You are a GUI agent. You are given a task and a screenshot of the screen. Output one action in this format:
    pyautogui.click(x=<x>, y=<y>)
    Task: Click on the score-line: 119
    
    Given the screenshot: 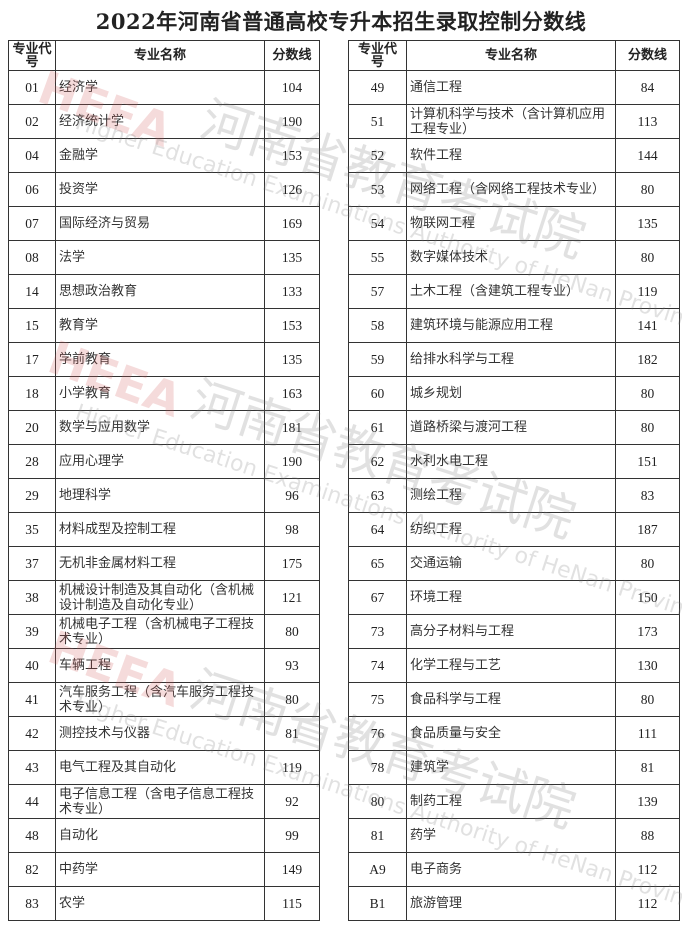 What is the action you would take?
    pyautogui.click(x=292, y=767)
    